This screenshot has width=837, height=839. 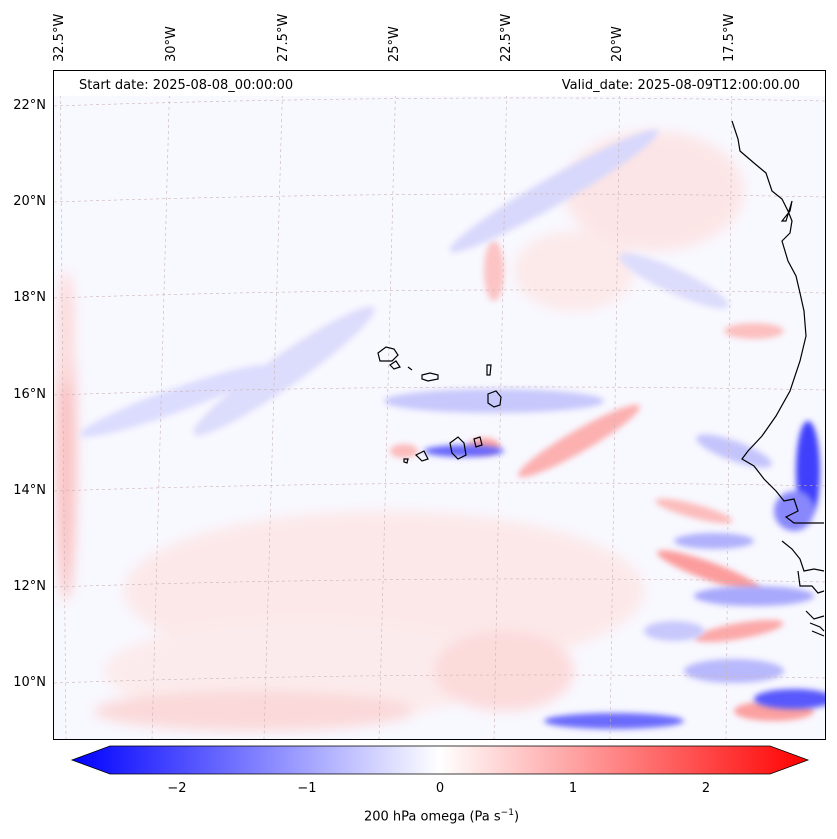 I want to click on lon-label: 22.5°W, so click(x=506, y=37).